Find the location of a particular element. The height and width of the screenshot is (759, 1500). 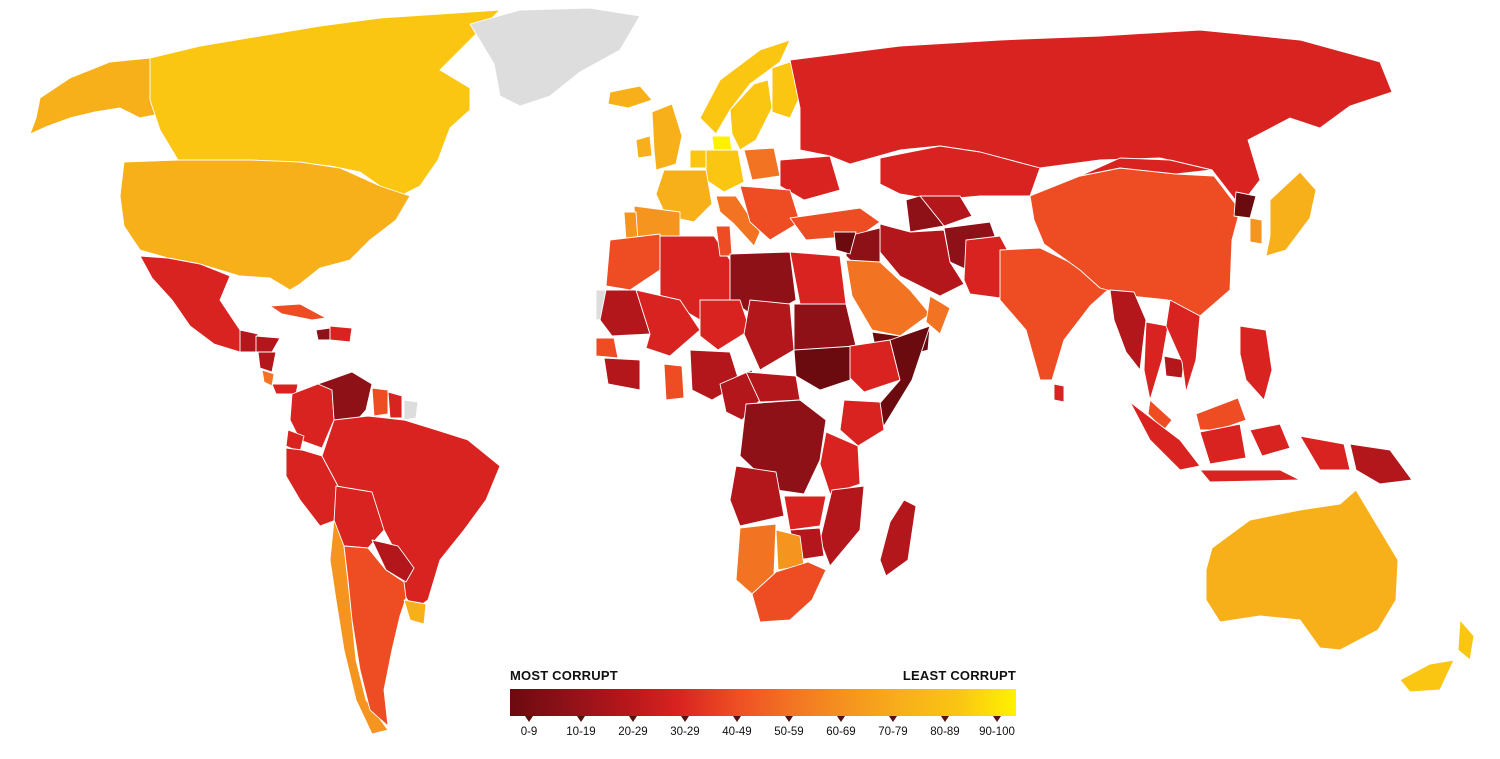

country-united-states: United States is located at coordinates (265, 225).